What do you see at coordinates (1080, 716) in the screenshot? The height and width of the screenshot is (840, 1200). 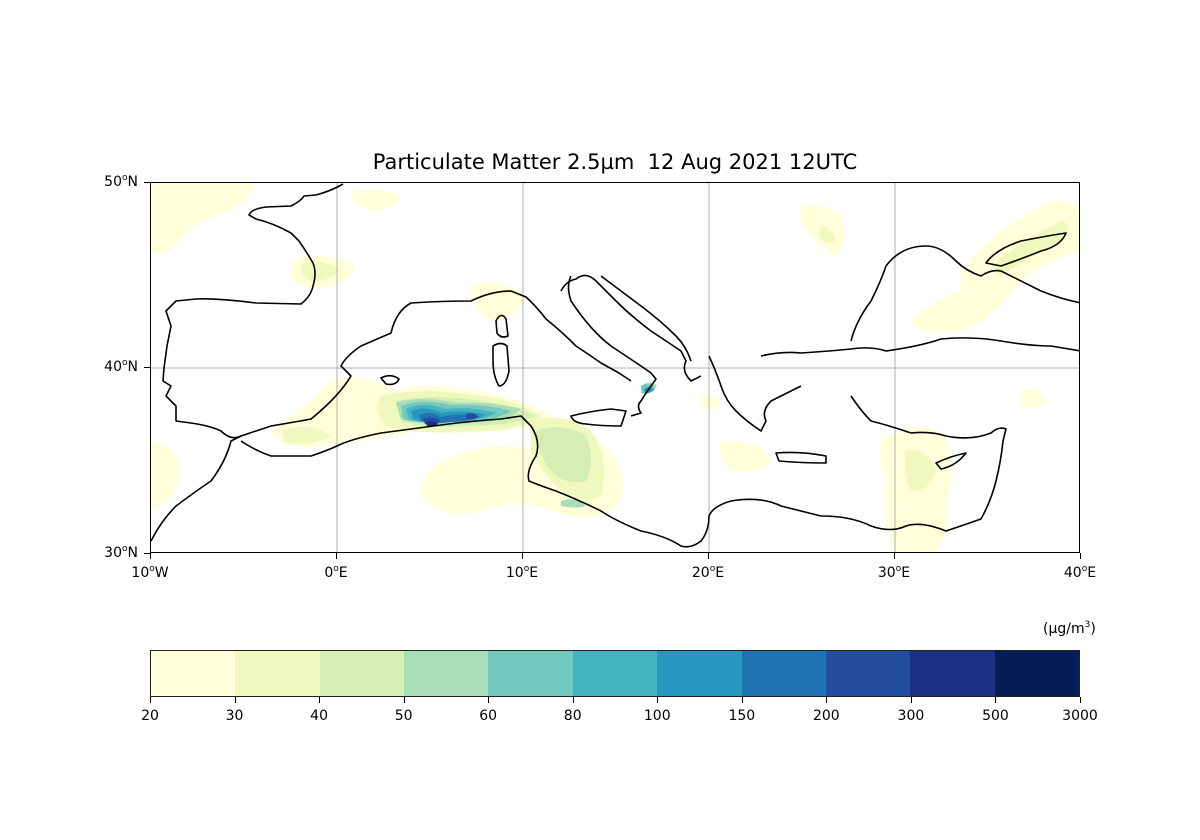 I see `colorbar-tick-label: 3000` at bounding box center [1080, 716].